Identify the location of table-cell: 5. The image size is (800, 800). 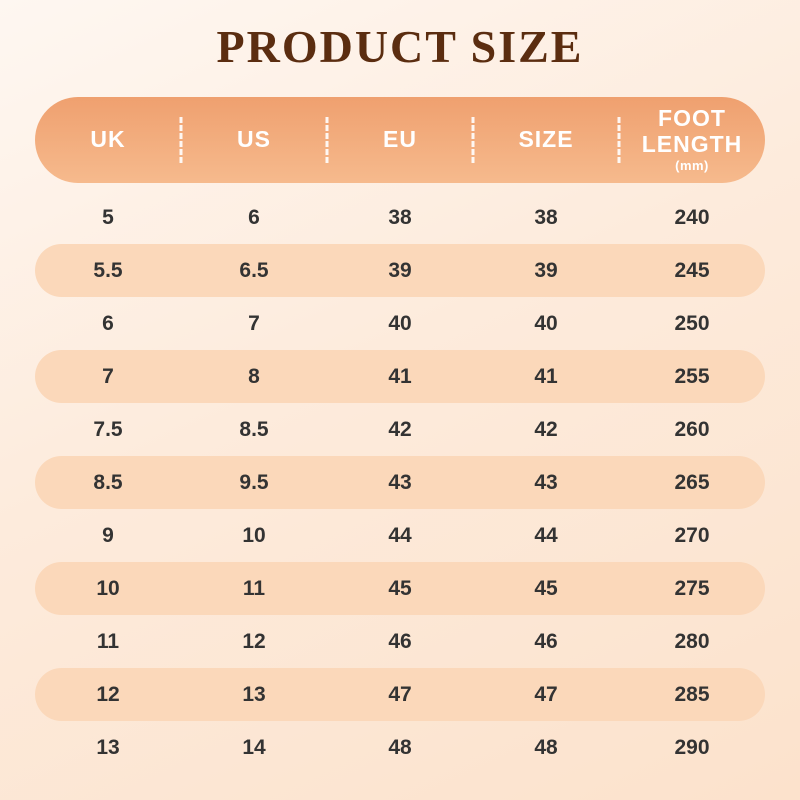
(108, 217).